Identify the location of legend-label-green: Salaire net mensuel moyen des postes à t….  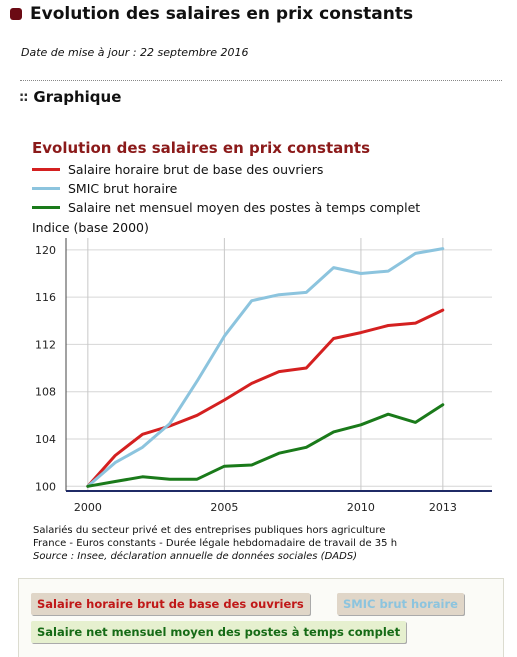
(244, 207).